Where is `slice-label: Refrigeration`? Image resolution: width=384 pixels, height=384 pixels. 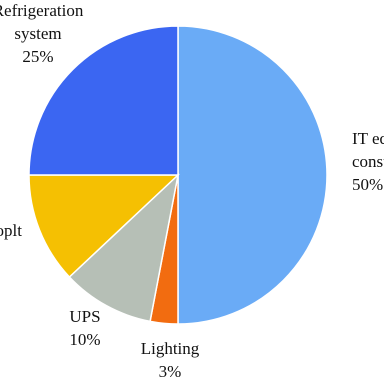 slice-label: Refrigeration is located at coordinates (42, 10).